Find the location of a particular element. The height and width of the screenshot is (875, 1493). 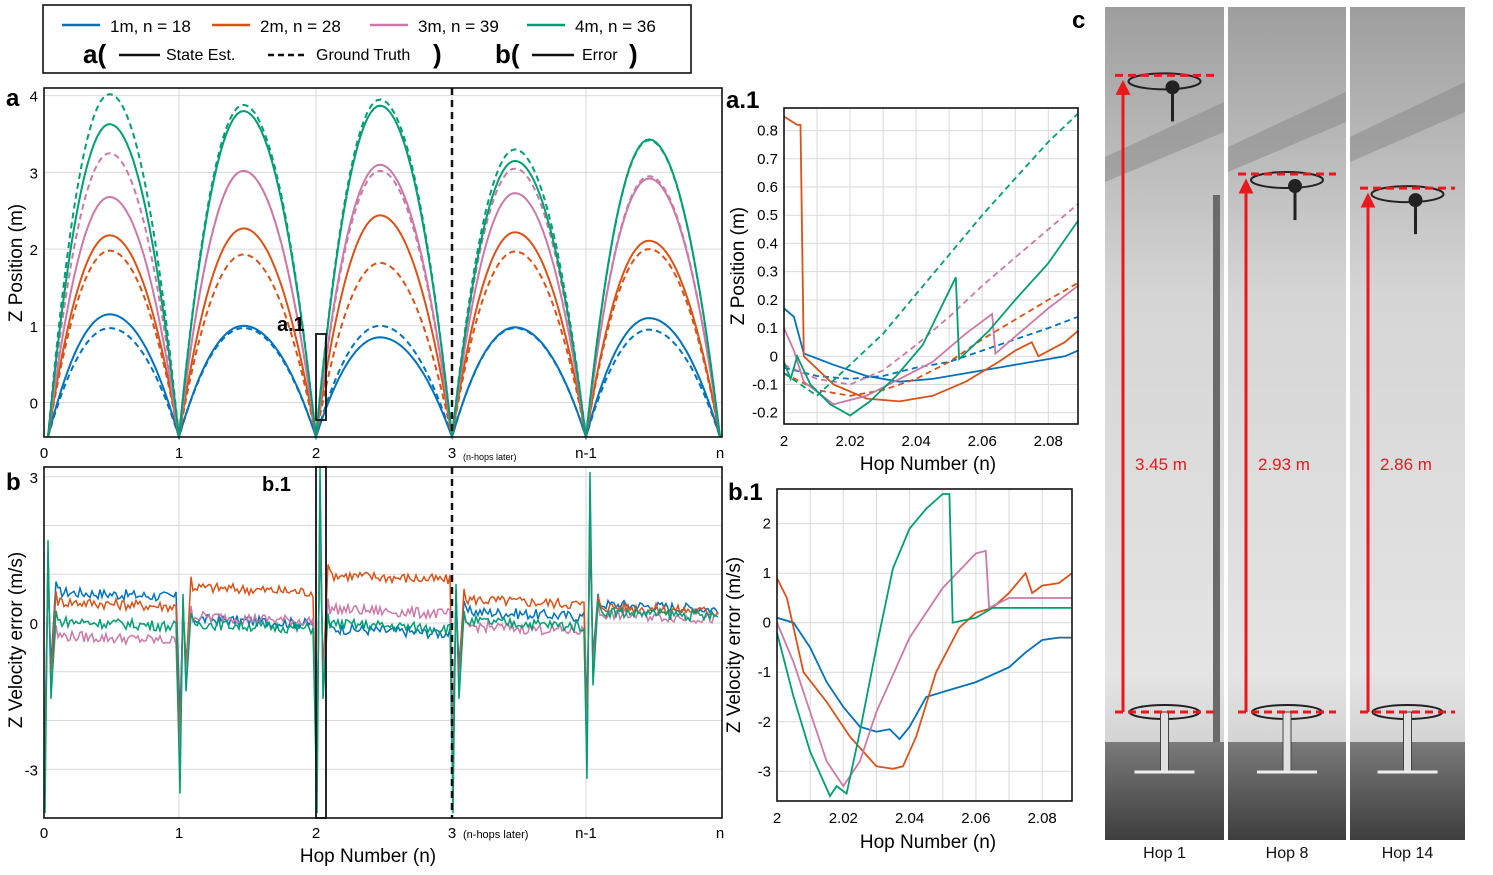

x-tick-labels: 0 1 2 3 n-1 n is located at coordinates (382, 453).